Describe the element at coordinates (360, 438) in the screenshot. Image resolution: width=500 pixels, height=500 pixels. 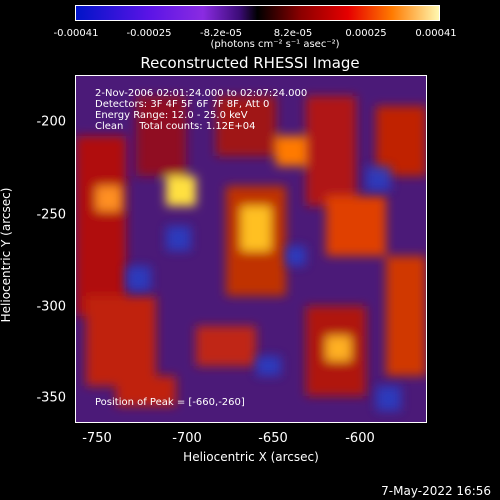
I see `x-tick: -600` at that location.